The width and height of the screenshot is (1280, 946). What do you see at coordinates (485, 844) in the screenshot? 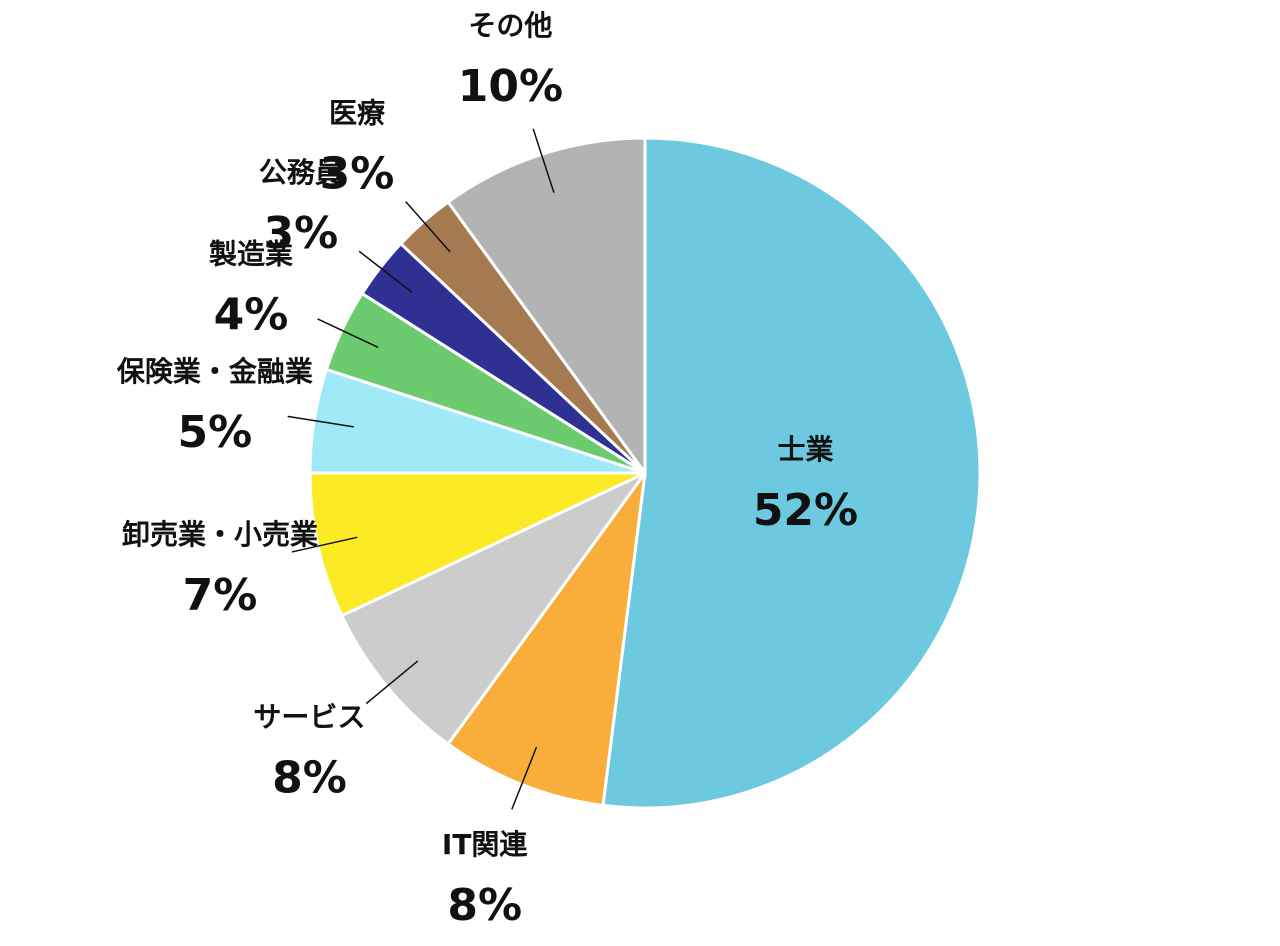
I see `slice-name: IT関連` at bounding box center [485, 844].